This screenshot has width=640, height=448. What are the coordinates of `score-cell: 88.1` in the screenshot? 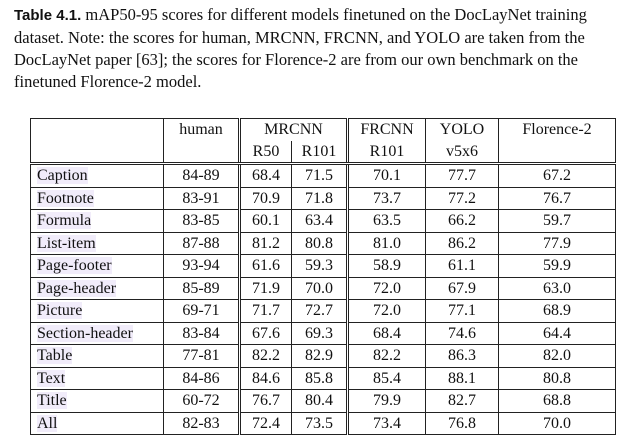 It's located at (462, 378).